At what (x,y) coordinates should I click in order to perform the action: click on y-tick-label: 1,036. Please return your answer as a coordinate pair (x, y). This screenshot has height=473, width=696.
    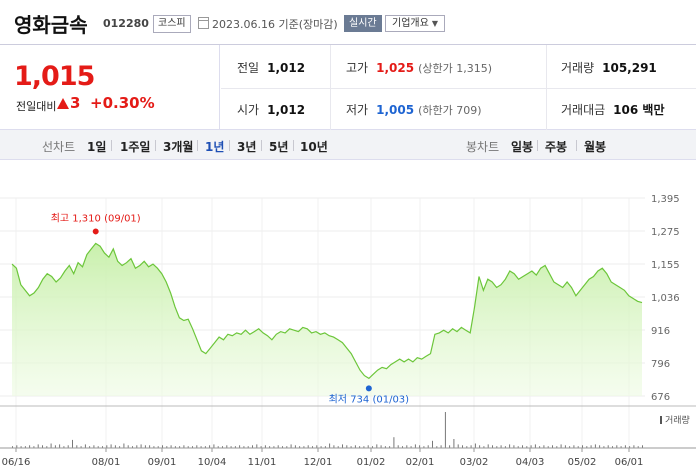
    Looking at the image, I should click on (665, 298).